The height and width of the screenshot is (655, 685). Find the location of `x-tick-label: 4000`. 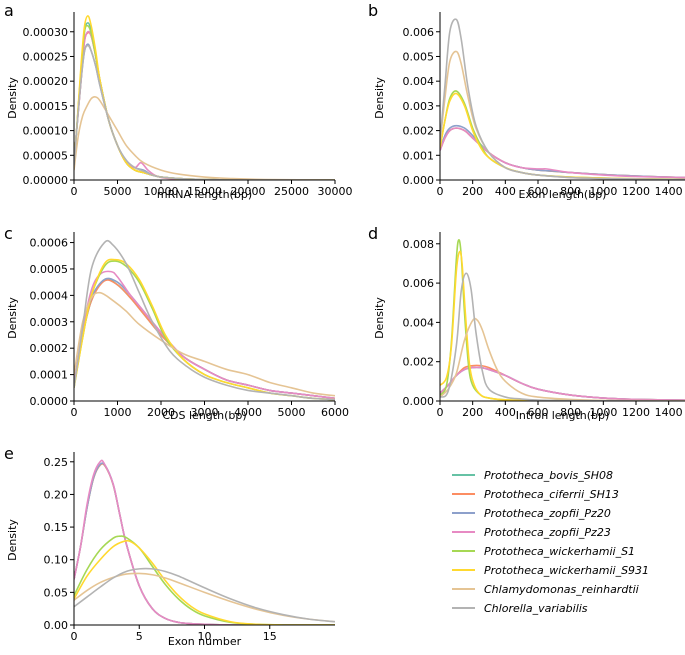

x-tick-label: 4000 is located at coordinates (248, 412).